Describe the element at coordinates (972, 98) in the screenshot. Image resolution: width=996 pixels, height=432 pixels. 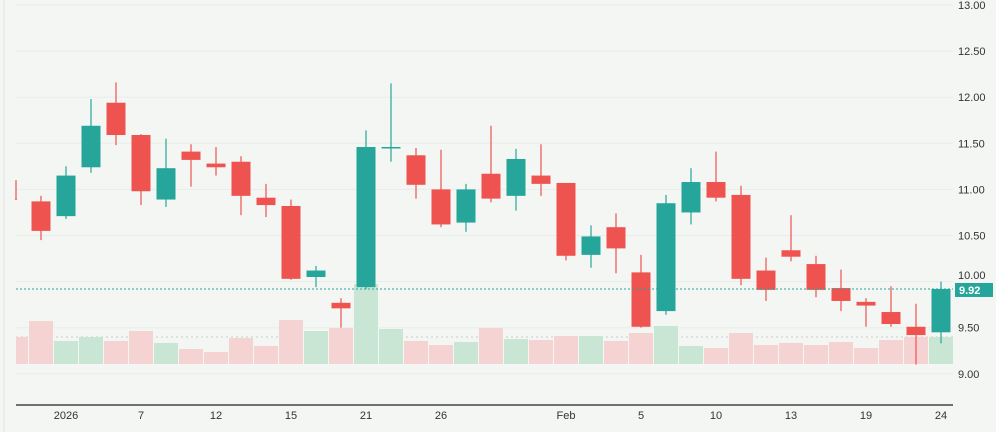
I see `y-tick-label: 12.00` at that location.